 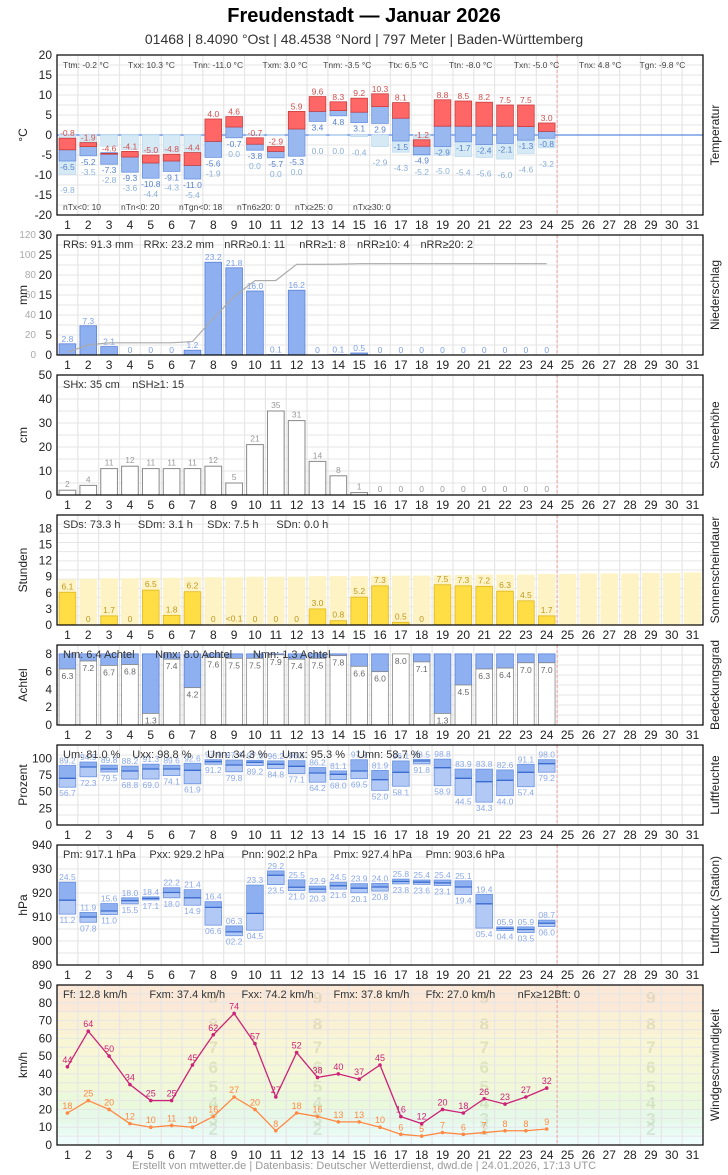 What do you see at coordinates (255, 936) in the screenshot?
I see `svg-text: 04.5` at bounding box center [255, 936].